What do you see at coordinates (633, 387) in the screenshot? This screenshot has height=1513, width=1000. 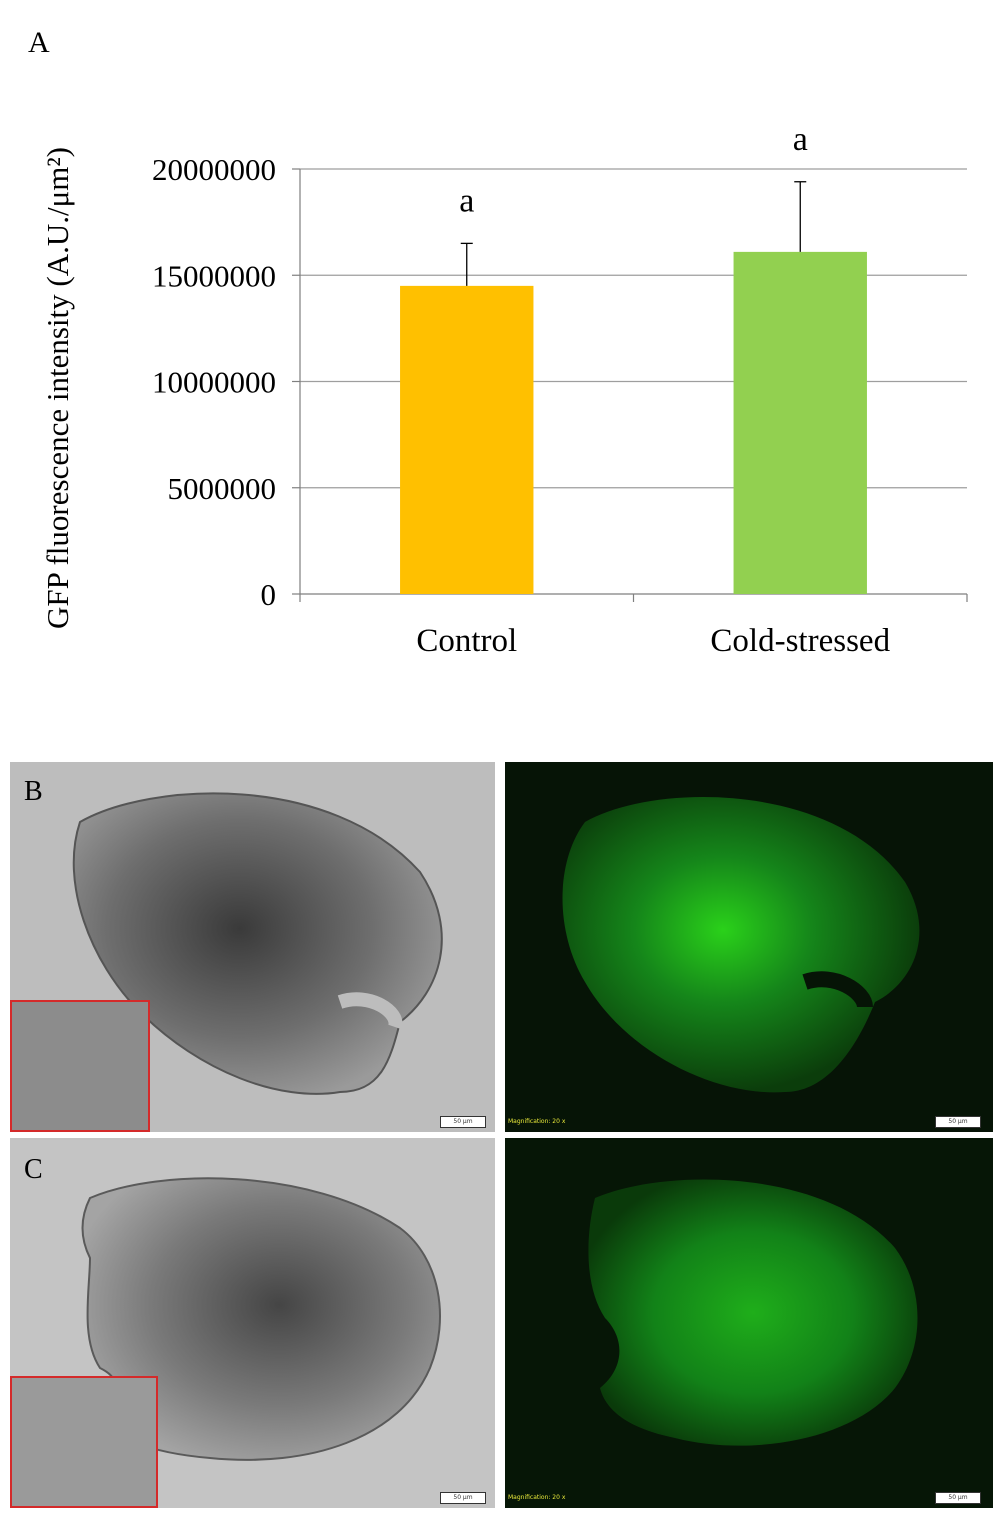 I see `bars` at bounding box center [633, 387].